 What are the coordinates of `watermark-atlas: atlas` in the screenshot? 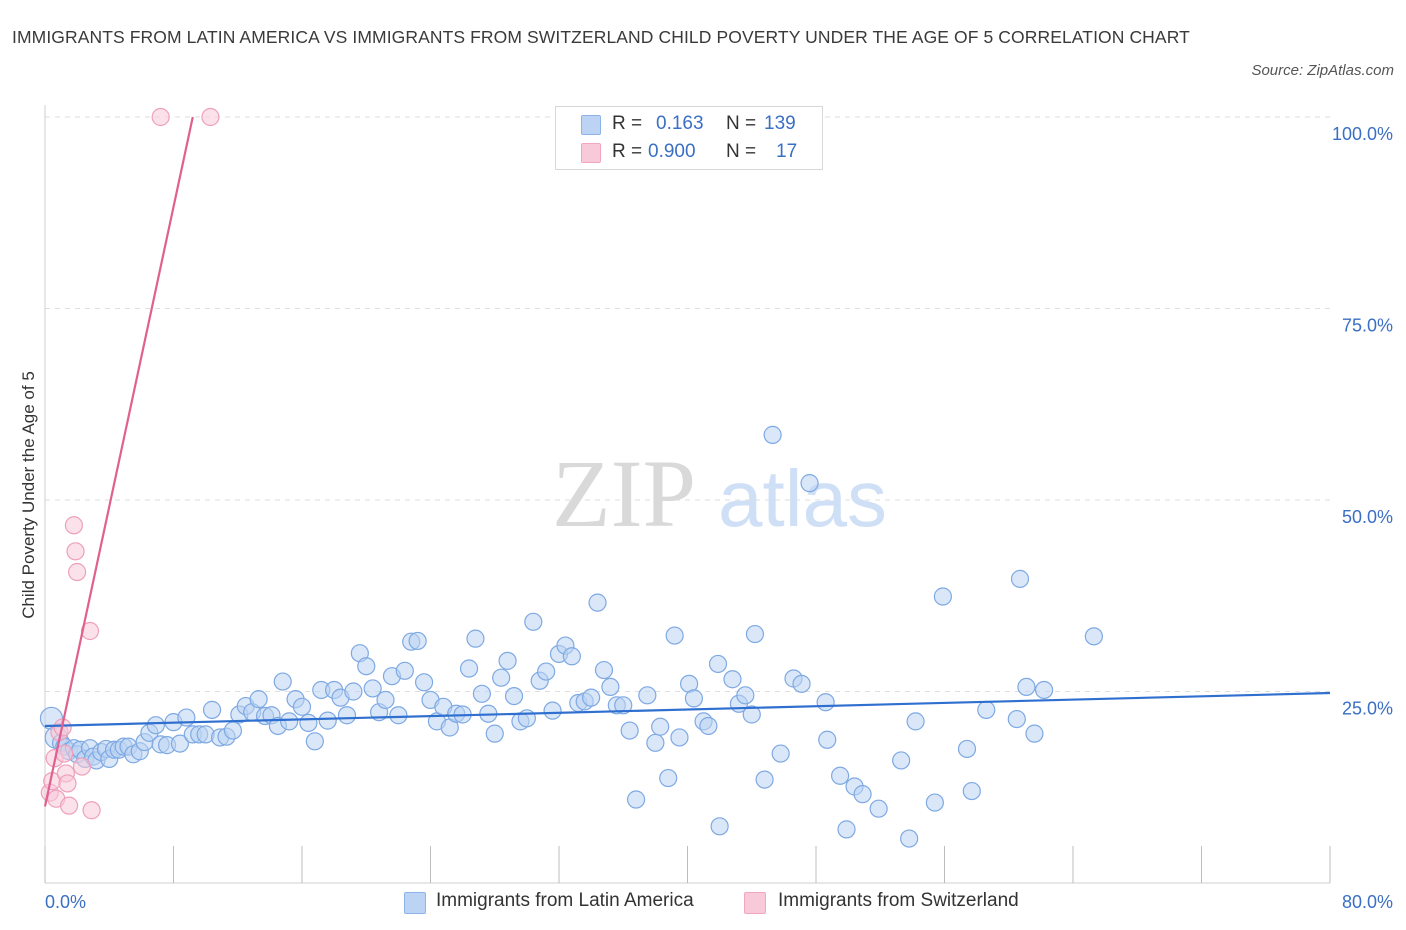 It's located at (802, 498).